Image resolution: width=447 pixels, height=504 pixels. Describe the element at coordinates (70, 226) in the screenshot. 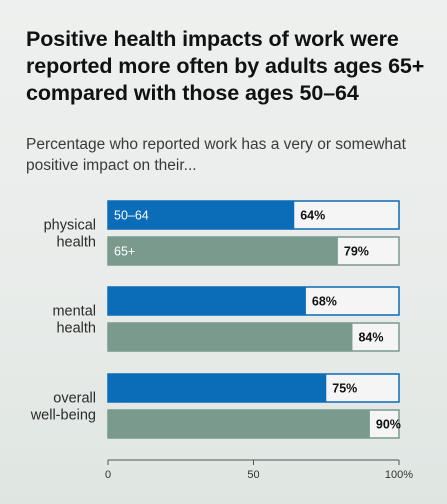

I see `category-label: physical` at that location.